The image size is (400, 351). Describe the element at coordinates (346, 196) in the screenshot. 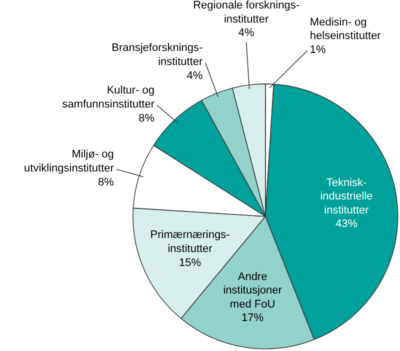

I see `slice-label: Teknisk- industrielle institutter` at that location.